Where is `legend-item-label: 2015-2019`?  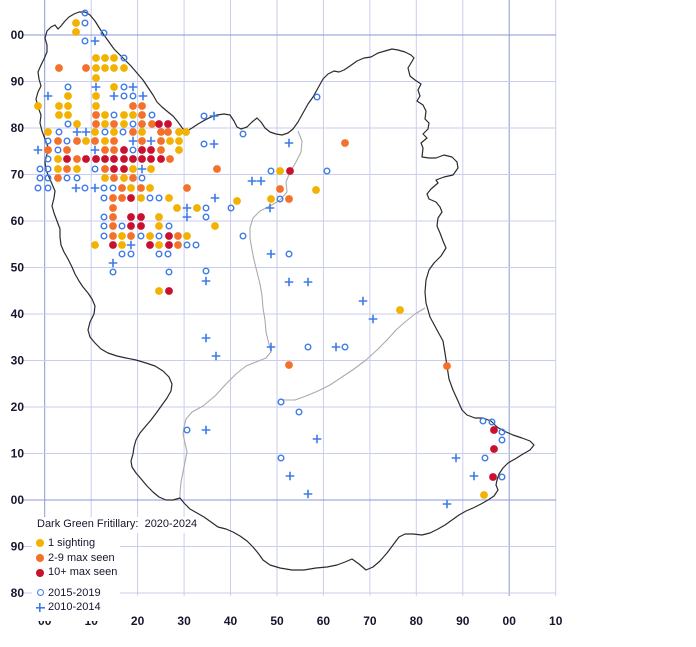
legend-item-label: 2015-2019 is located at coordinates (74, 592).